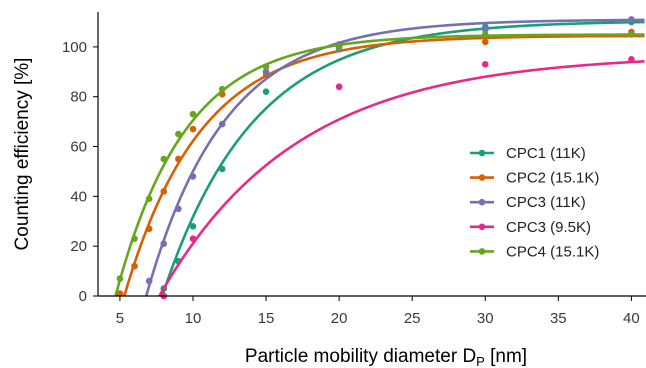 The width and height of the screenshot is (646, 368). What do you see at coordinates (552, 178) in the screenshot?
I see `legend-label: CPC2 (15.1K)` at bounding box center [552, 178].